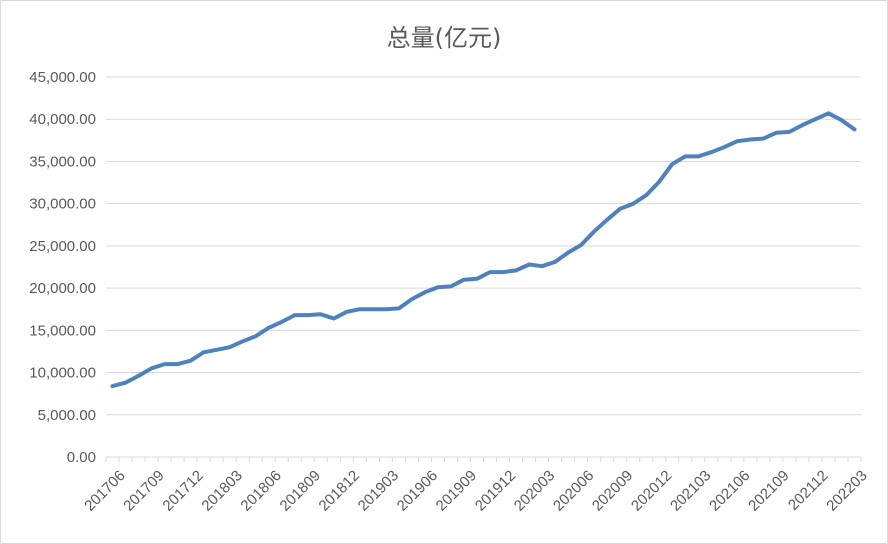  Describe the element at coordinates (378, 490) in the screenshot. I see `x-tick-label: 201903` at that location.